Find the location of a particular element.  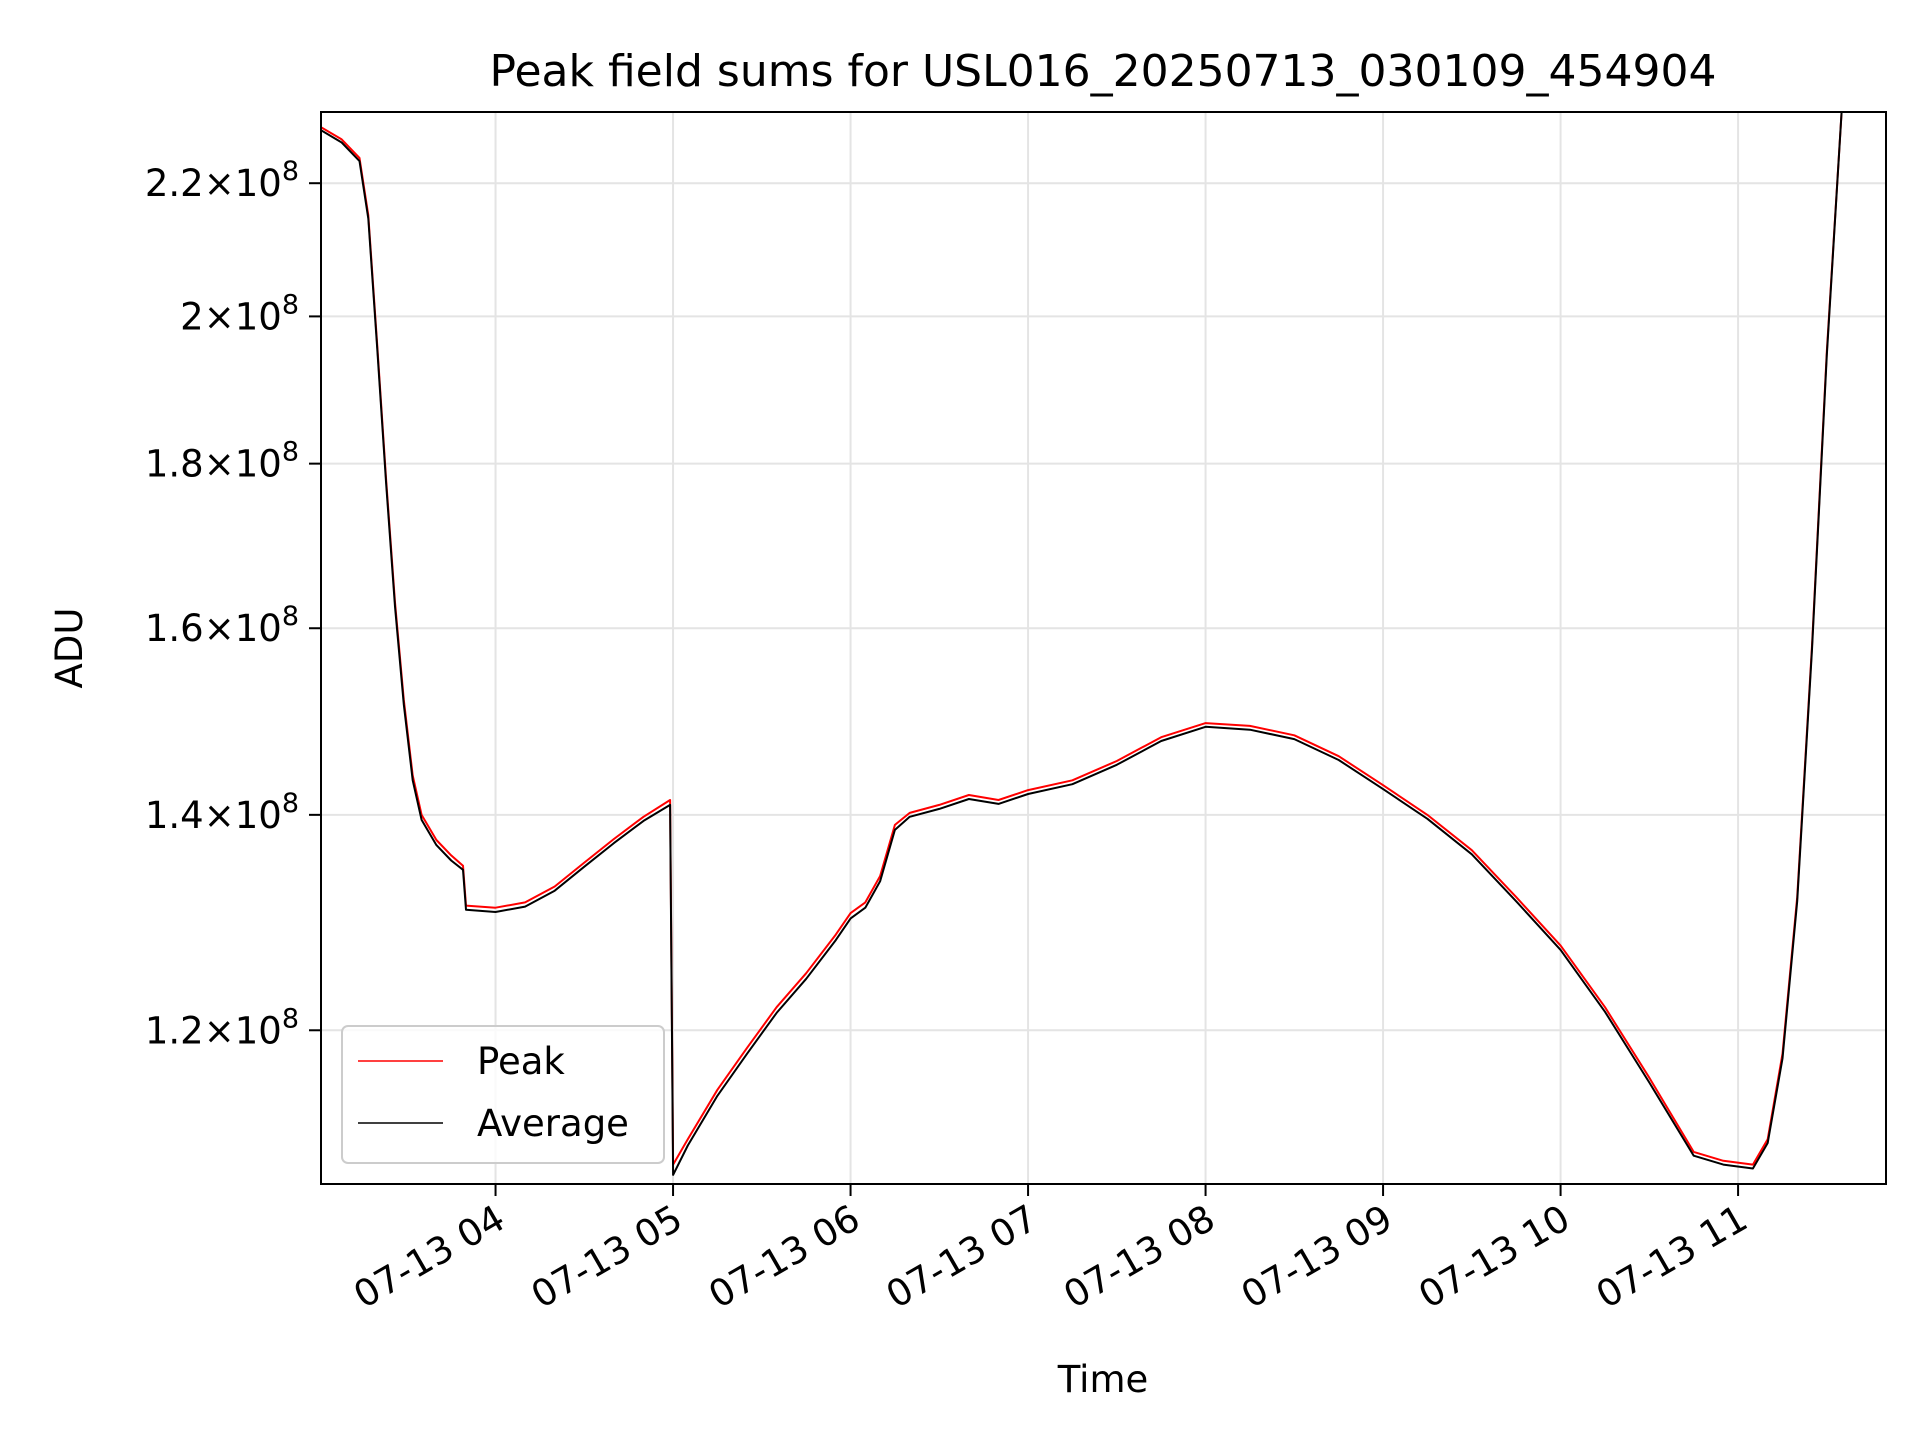

y-tick-label: 1.2×10⁸ is located at coordinates (222, 1027).